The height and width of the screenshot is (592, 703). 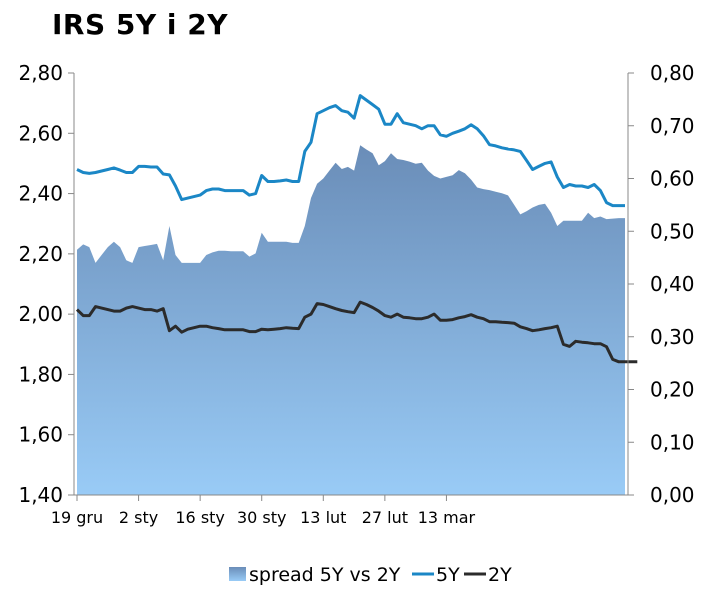 I want to click on left-tick-label: 2,60, so click(x=40, y=133).